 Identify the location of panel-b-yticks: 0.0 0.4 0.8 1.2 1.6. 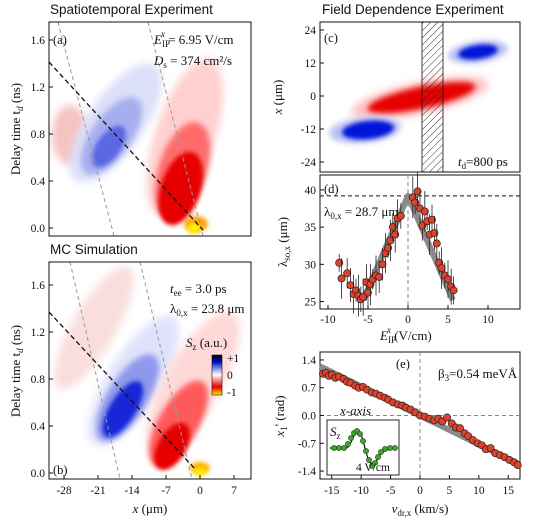
(42, 380).